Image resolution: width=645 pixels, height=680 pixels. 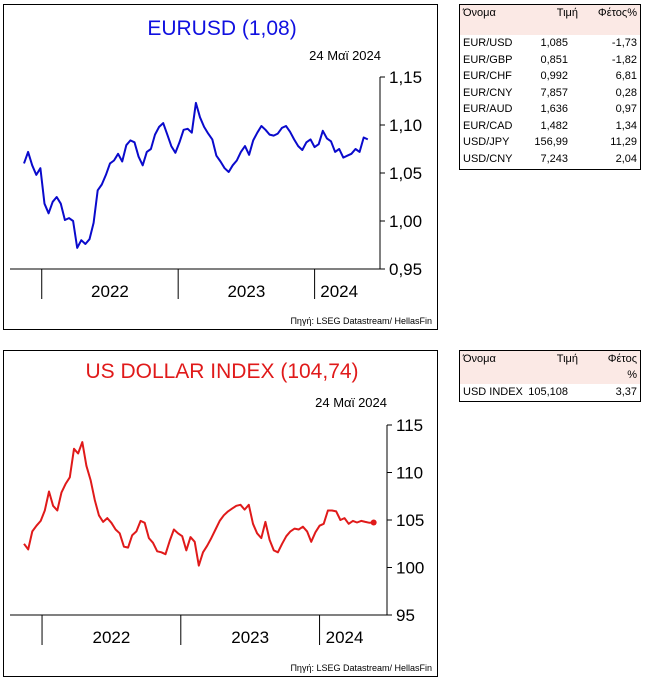 I want to click on cell-ytd: 0,28, so click(x=626, y=92).